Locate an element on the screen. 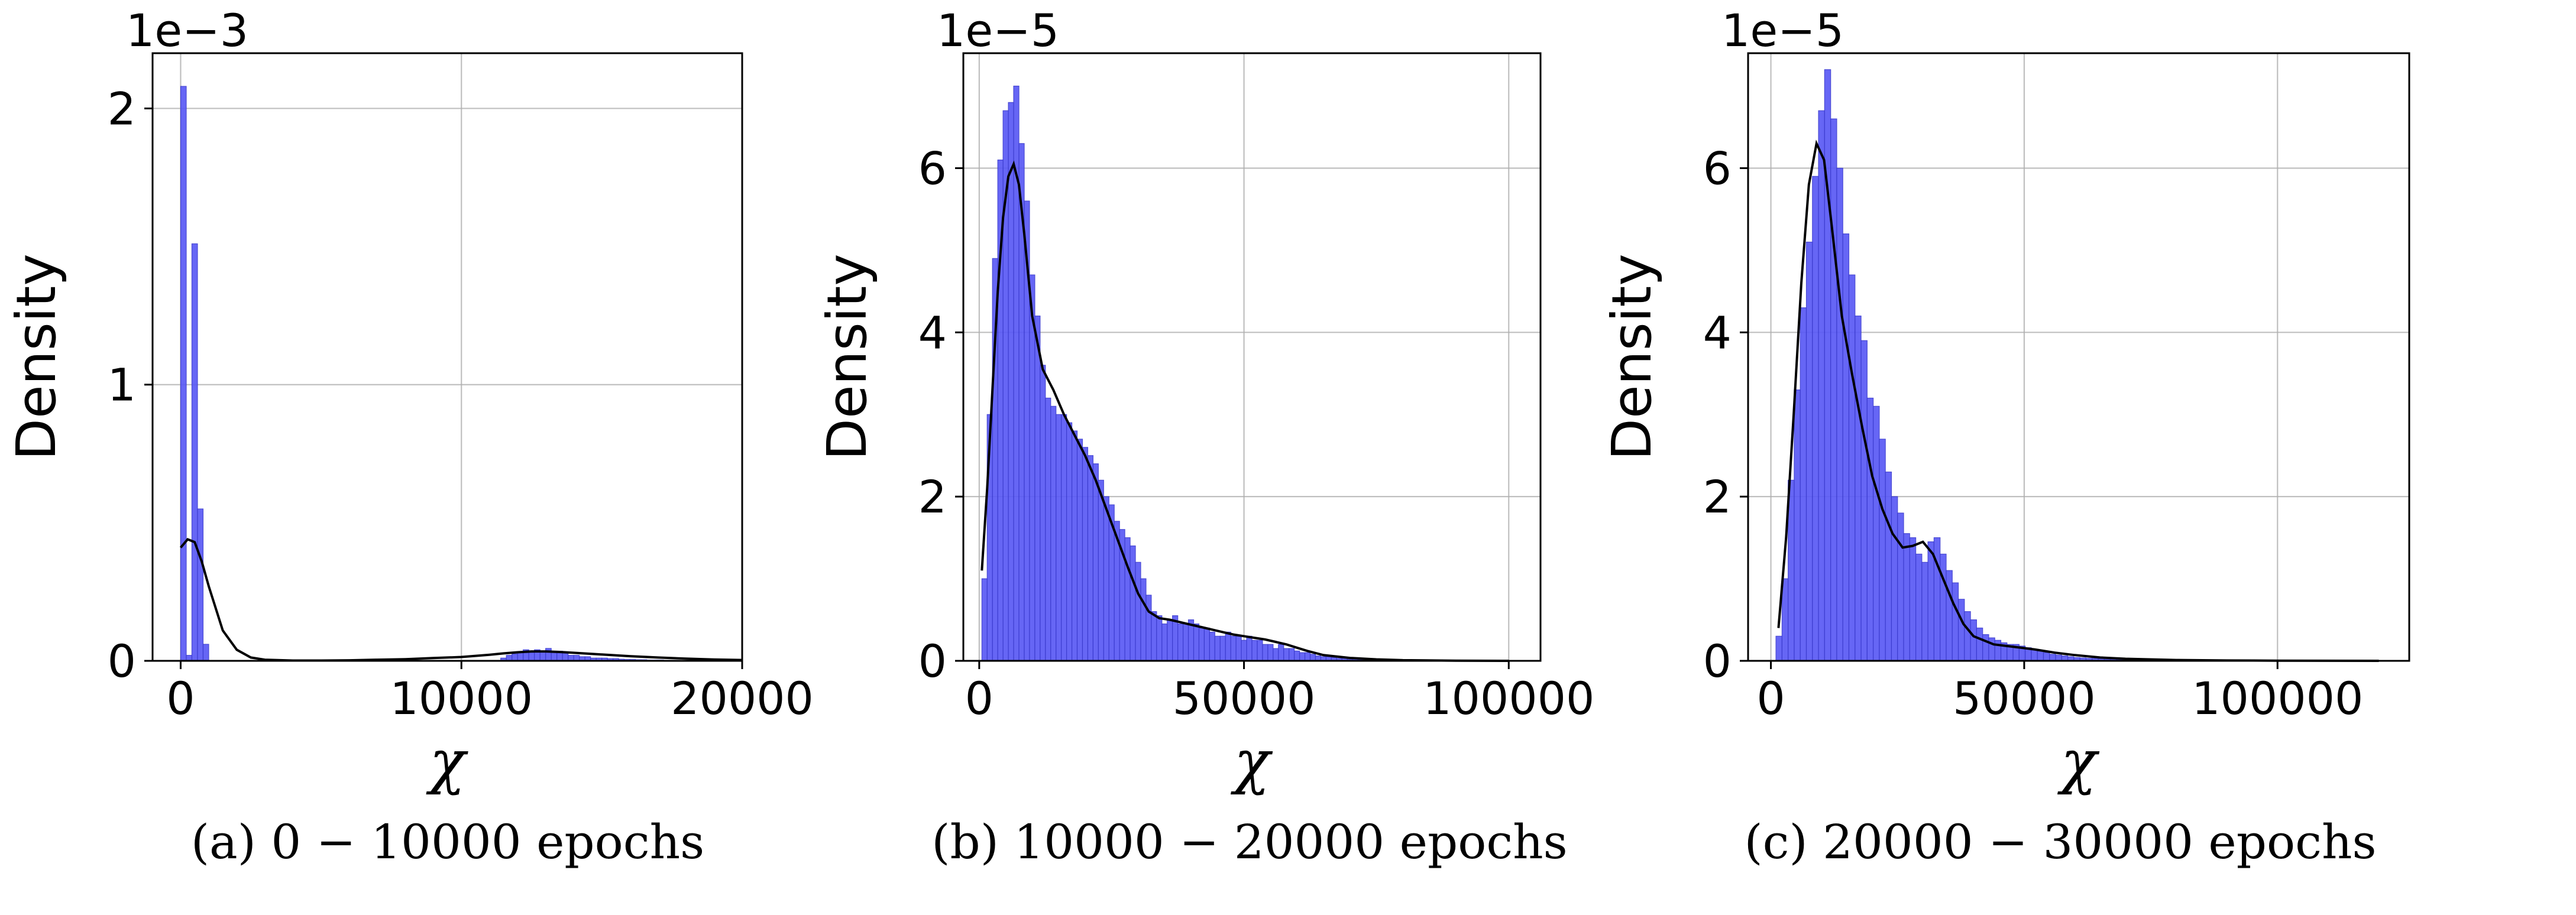  y-tick-label: 0 is located at coordinates (933, 661).